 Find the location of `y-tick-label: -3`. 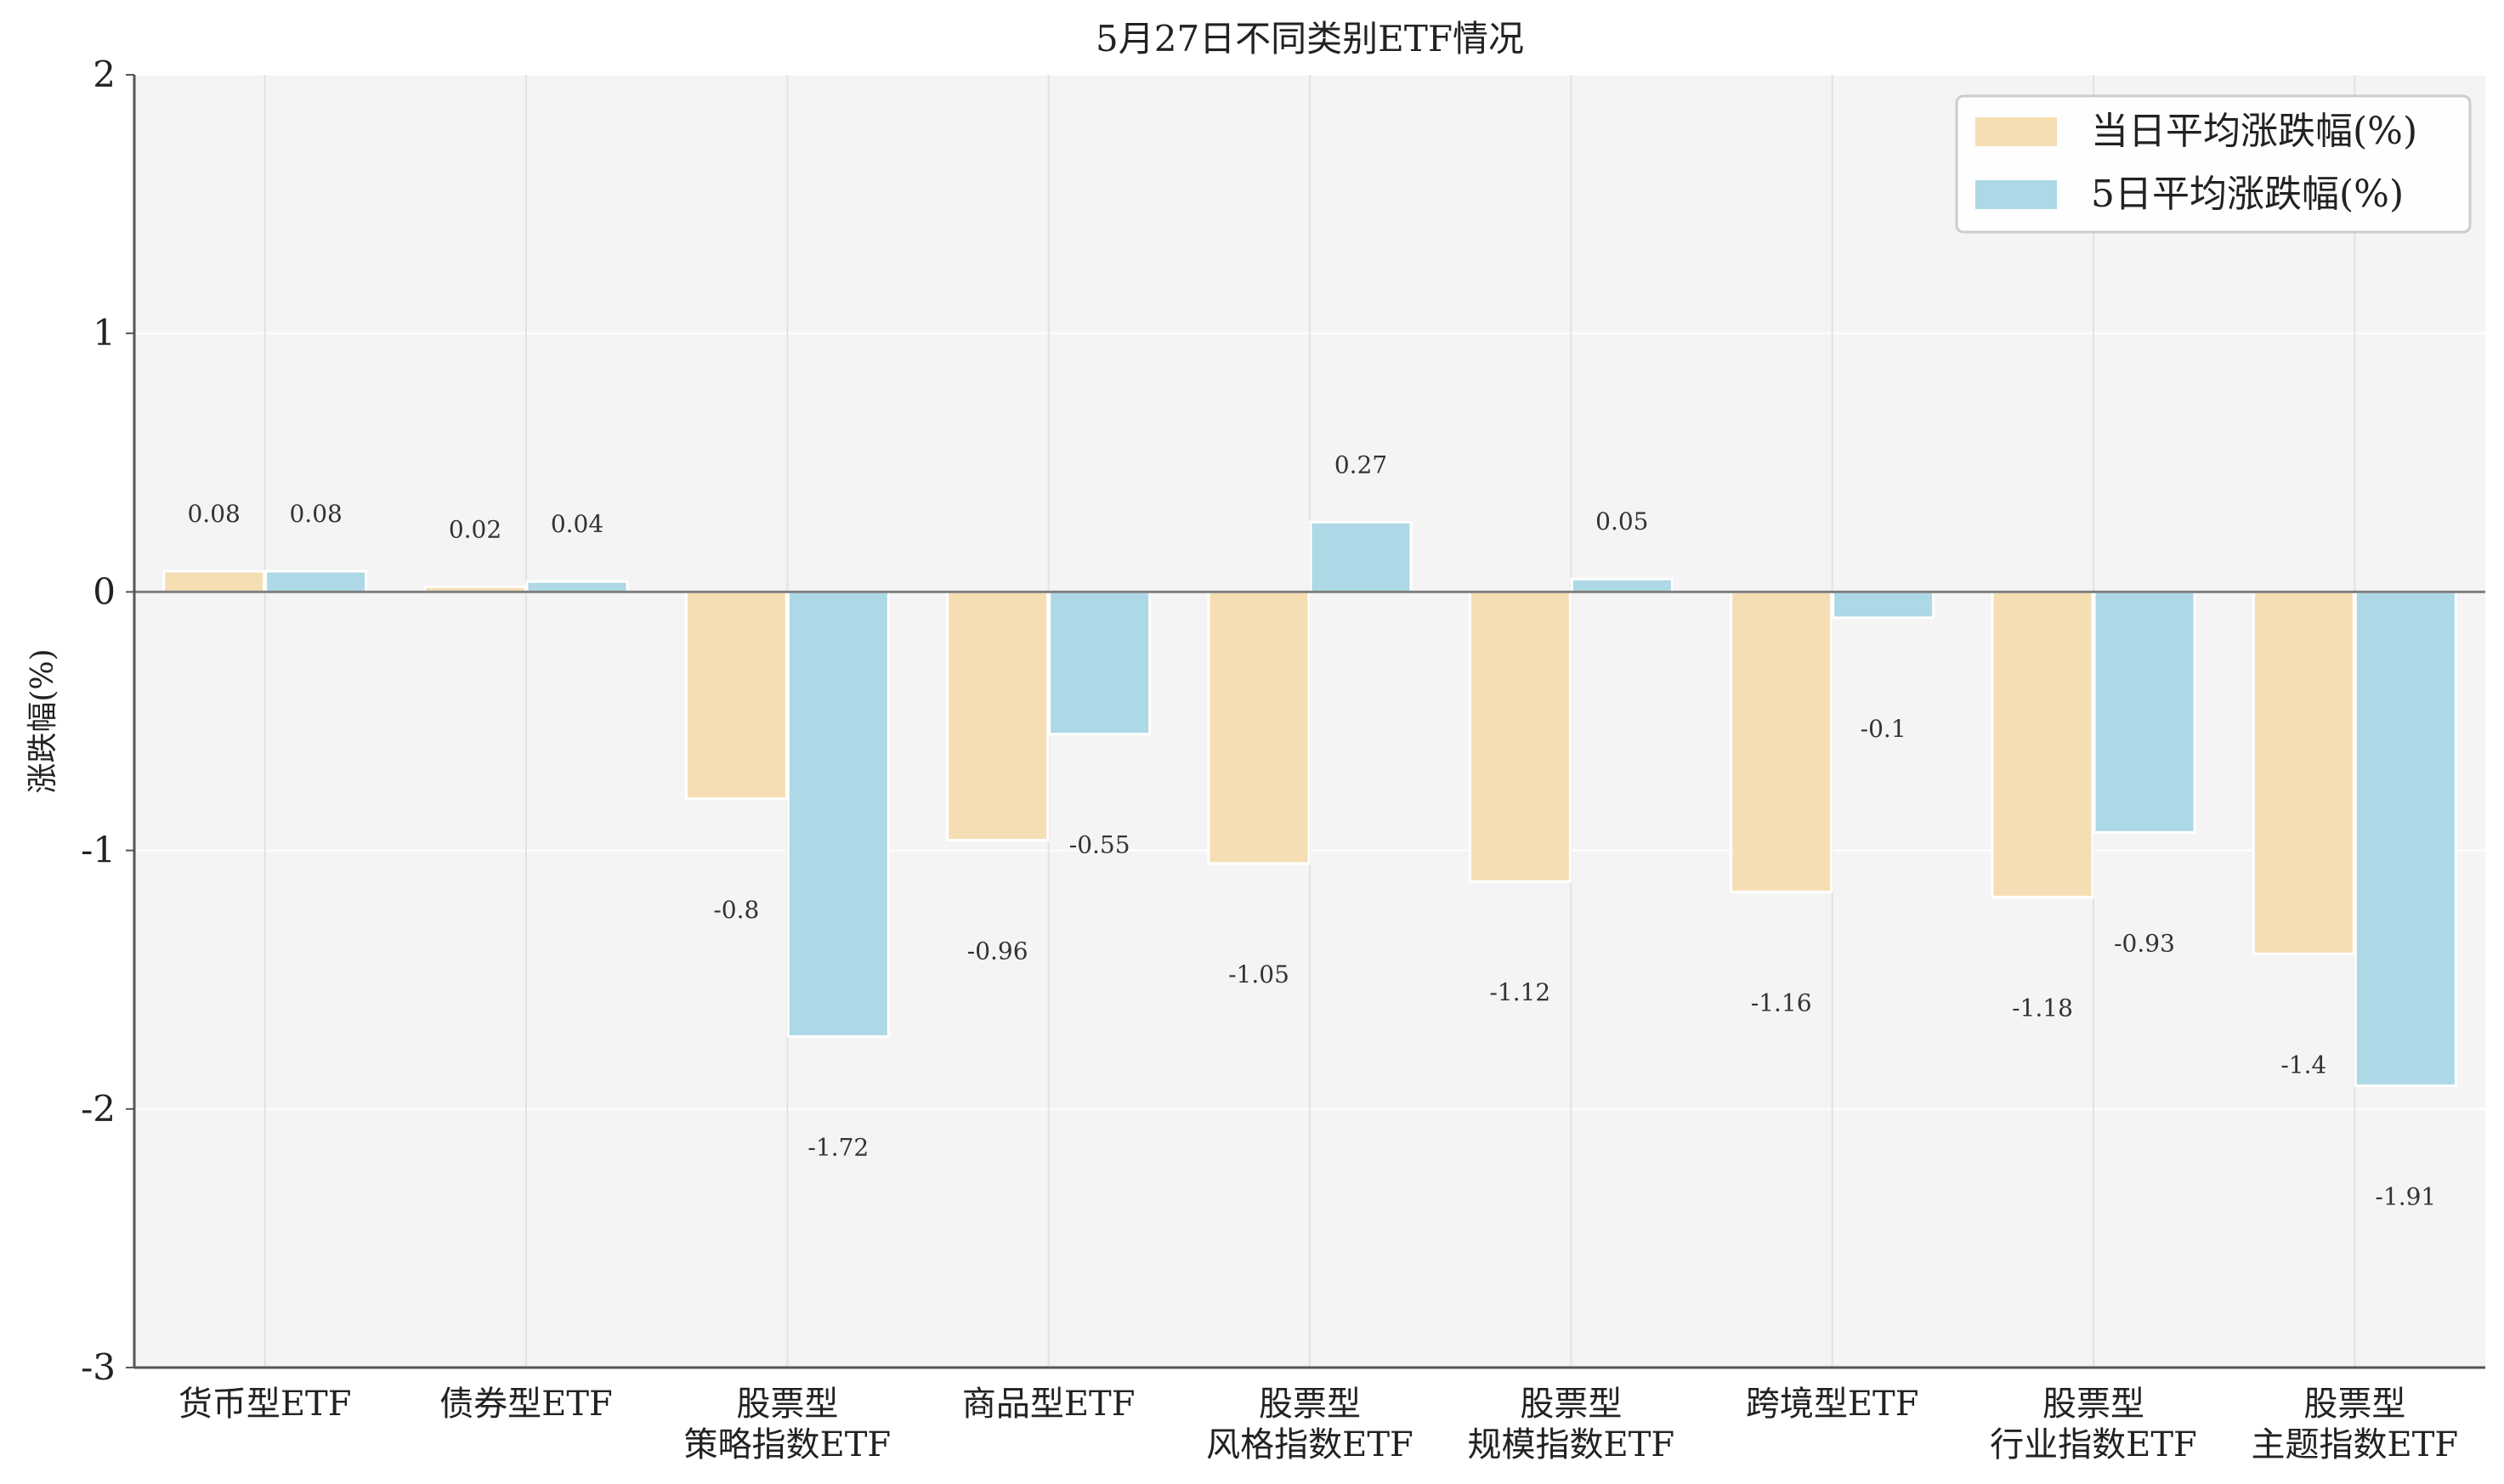

y-tick-label: -3 is located at coordinates (98, 1367).